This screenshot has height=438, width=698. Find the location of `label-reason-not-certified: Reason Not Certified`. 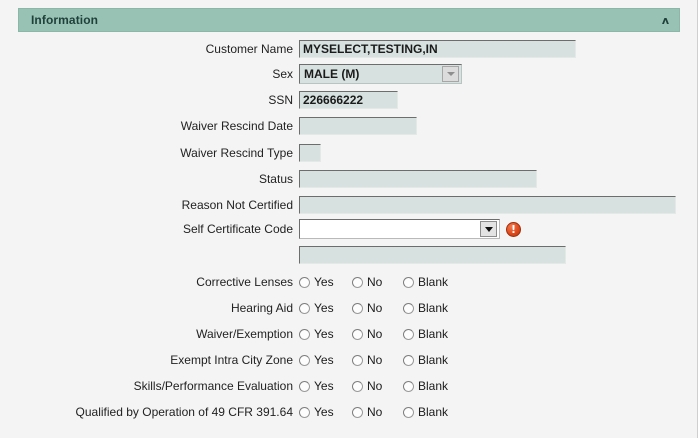

label-reason-not-certified: Reason Not Certified is located at coordinates (237, 205).